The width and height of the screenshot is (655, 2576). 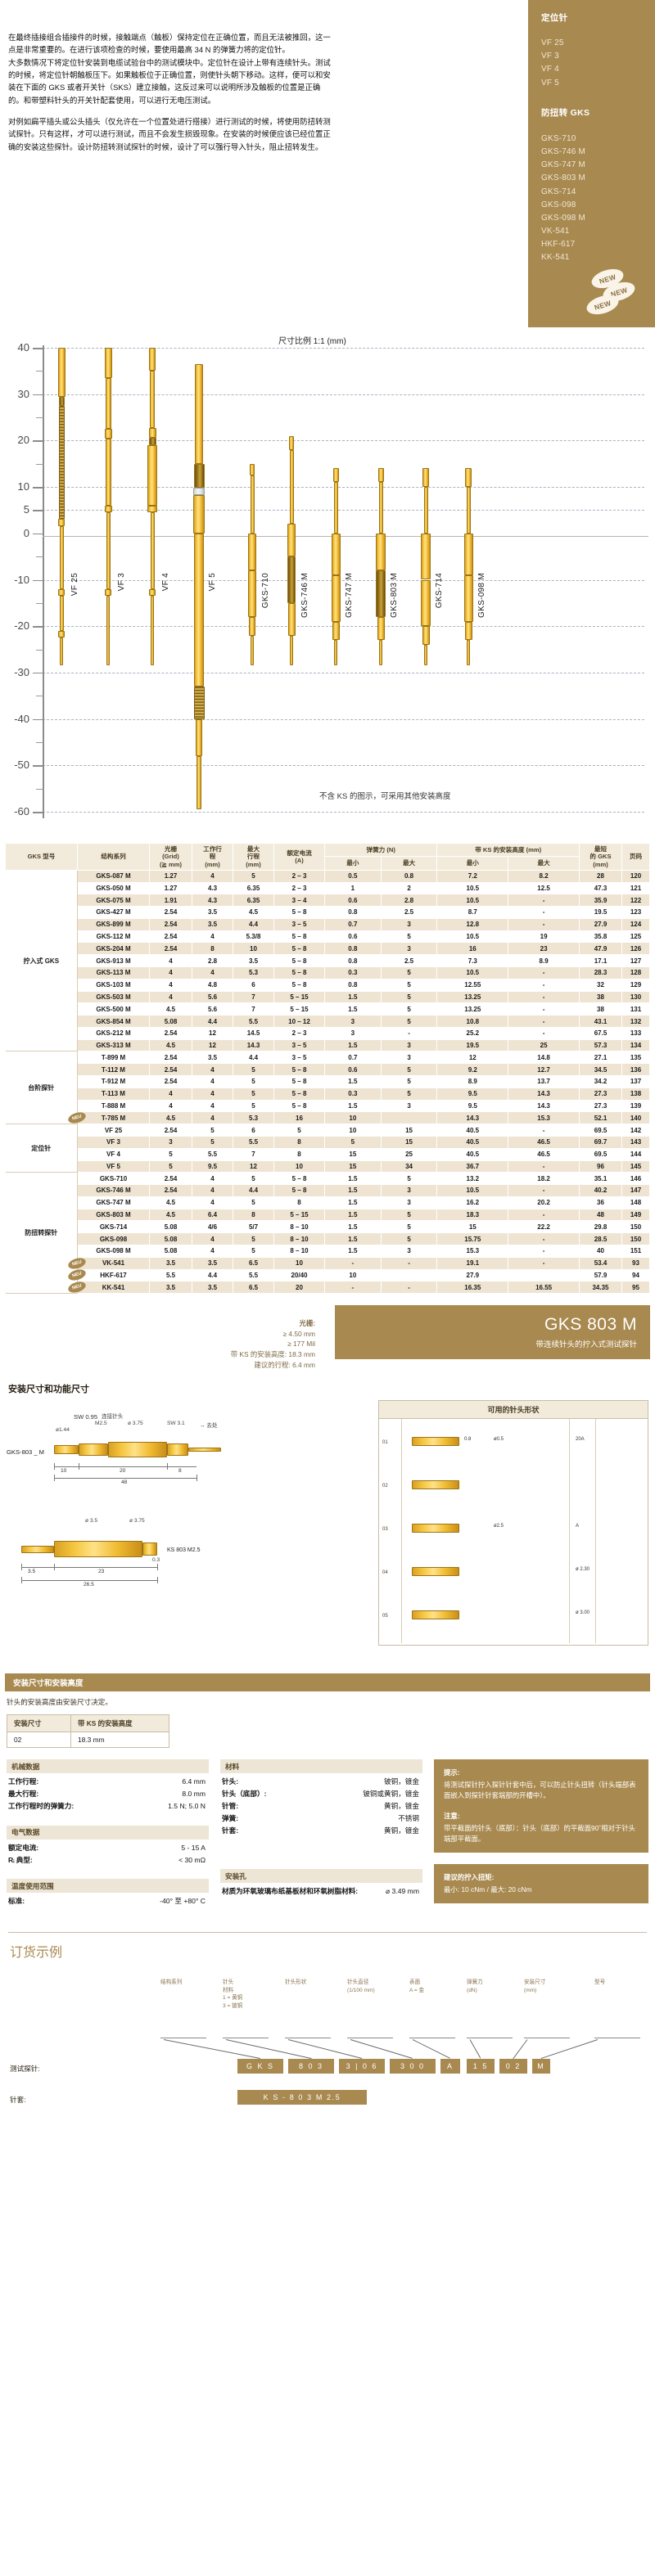 I want to click on cell-model: T-912 M, so click(x=113, y=1081).